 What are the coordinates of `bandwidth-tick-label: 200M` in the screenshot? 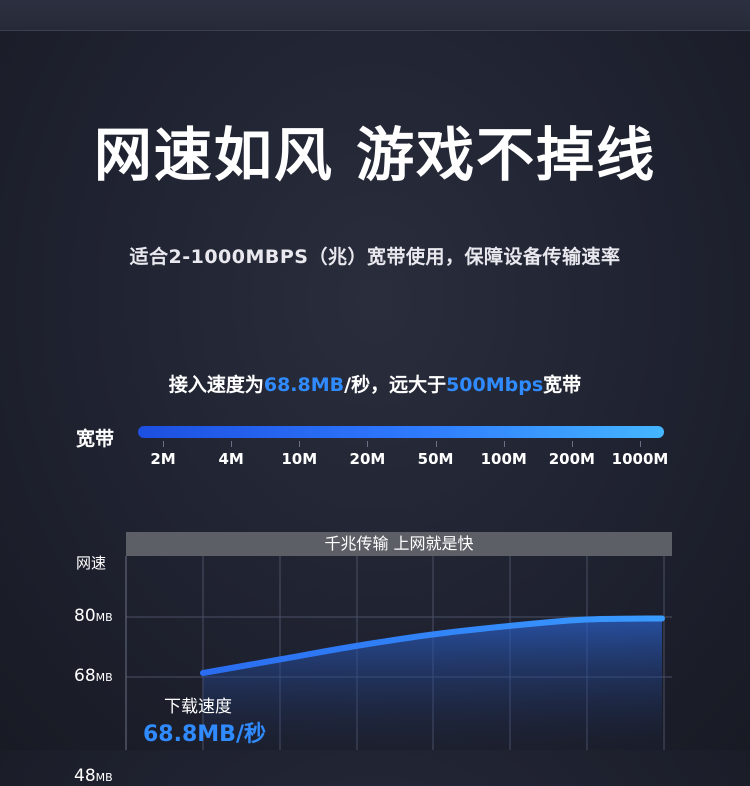 It's located at (571, 459).